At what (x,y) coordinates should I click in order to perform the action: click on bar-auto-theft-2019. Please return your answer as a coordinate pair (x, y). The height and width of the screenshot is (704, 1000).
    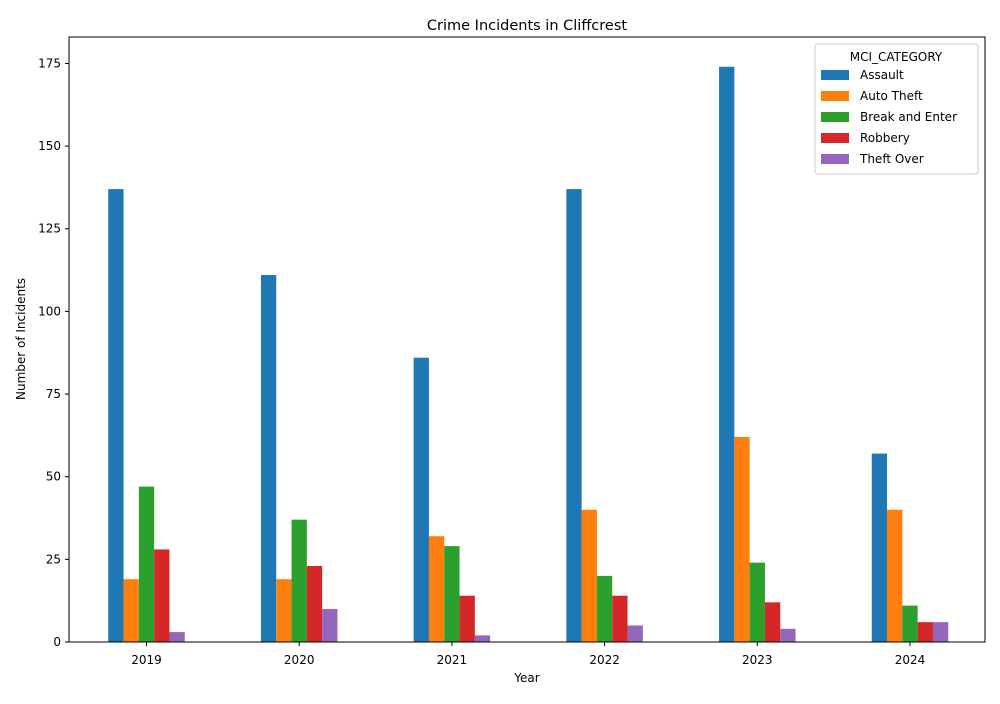
    Looking at the image, I should click on (131, 610).